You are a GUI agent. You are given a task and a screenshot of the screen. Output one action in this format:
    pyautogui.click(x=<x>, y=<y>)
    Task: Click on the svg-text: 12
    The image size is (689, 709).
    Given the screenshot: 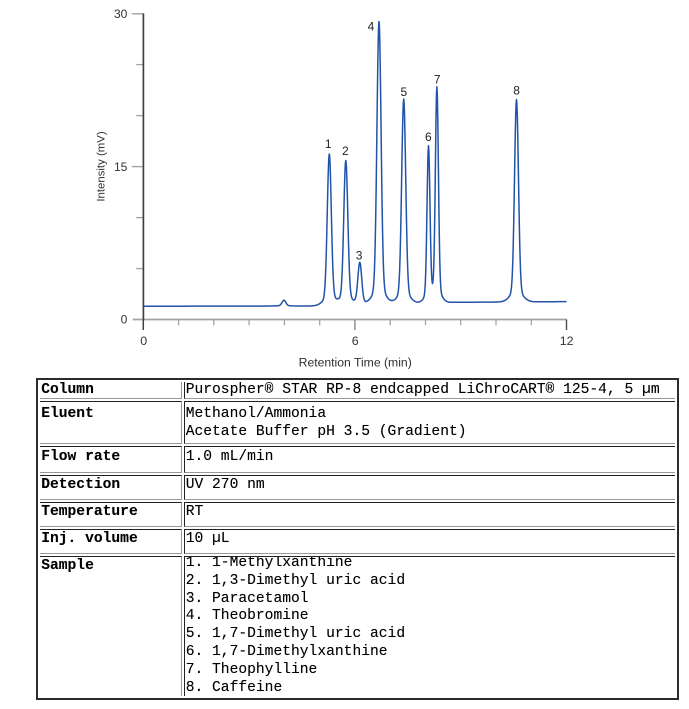 What is the action you would take?
    pyautogui.click(x=567, y=341)
    